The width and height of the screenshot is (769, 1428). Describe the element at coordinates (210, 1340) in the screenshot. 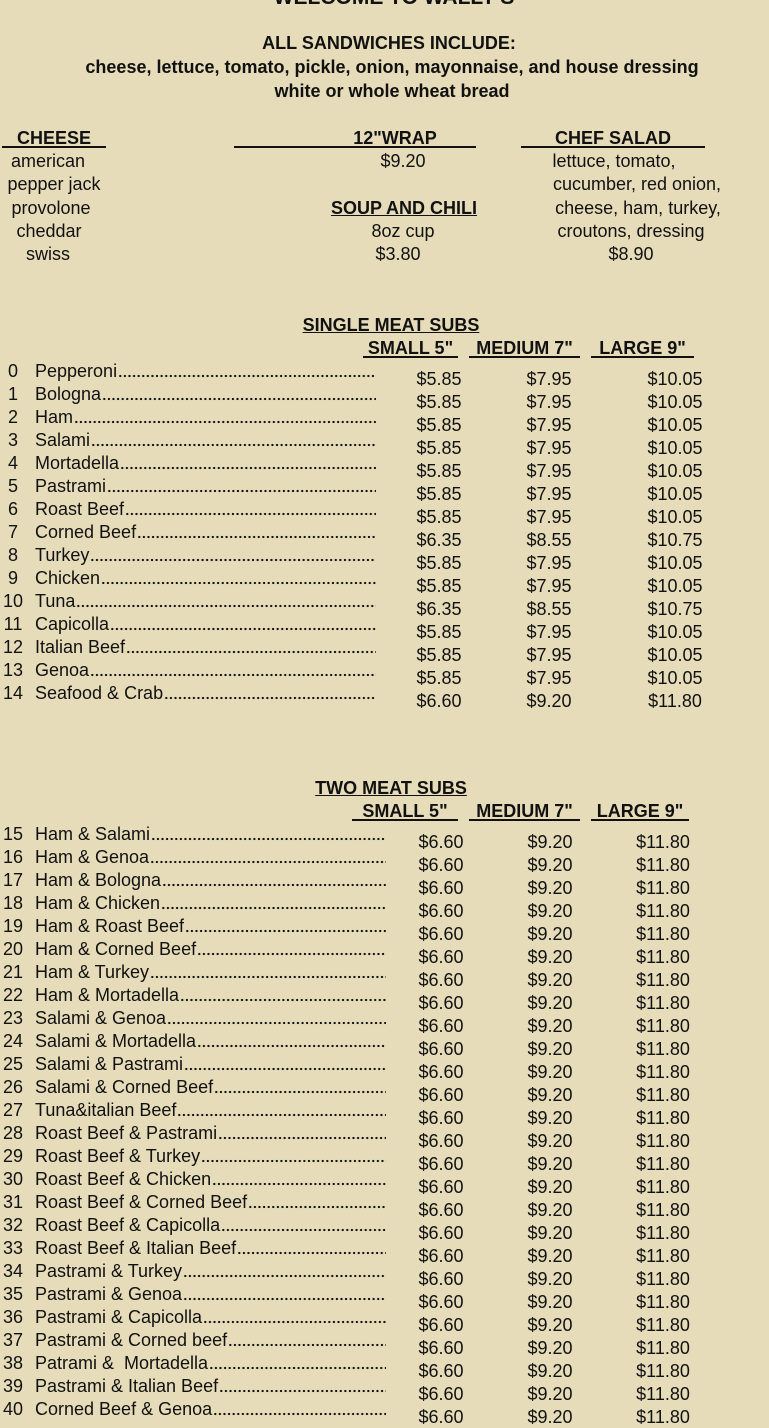

I see `item-name: Pastrami & Corned beef` at that location.